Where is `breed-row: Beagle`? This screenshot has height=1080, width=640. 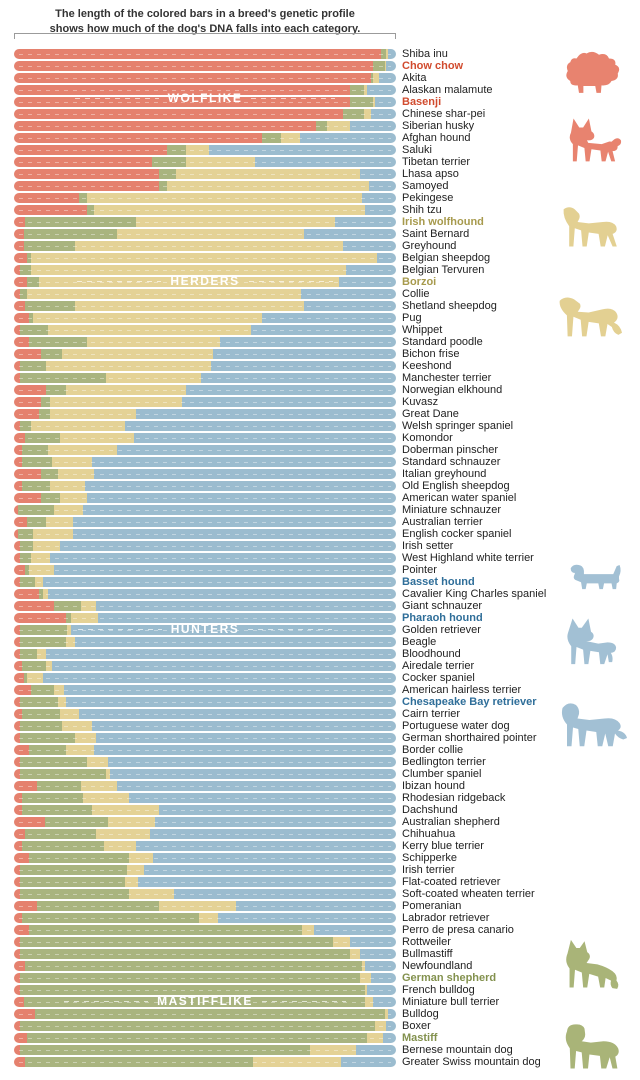
breed-row: Beagle is located at coordinates (324, 642).